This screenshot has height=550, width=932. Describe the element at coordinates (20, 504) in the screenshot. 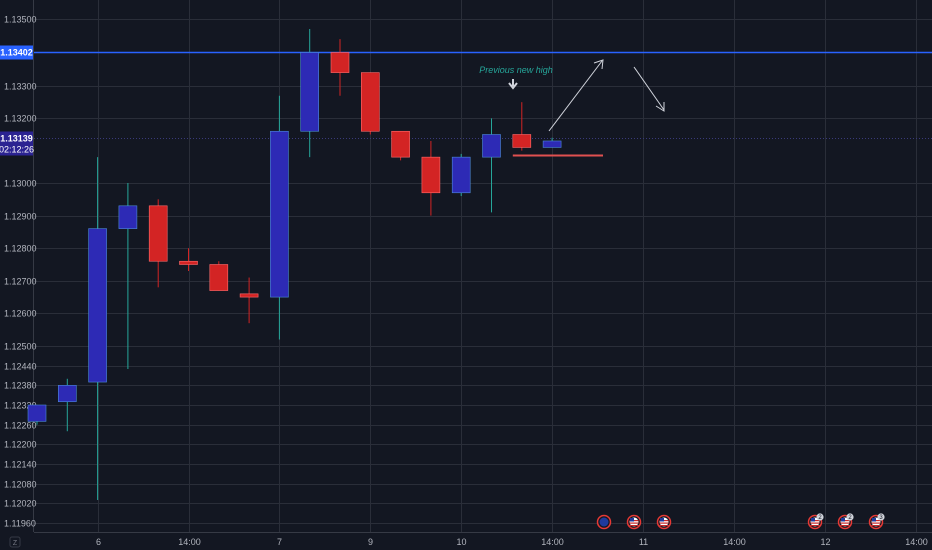

I see `y-tick-label: 1.12020` at that location.